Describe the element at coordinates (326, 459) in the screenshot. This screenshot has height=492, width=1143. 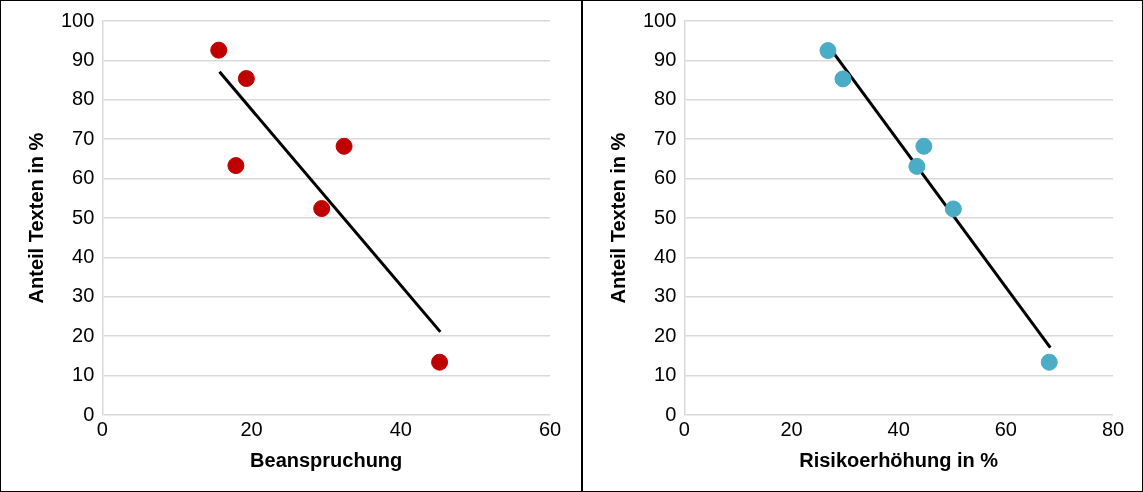
I see `x-axis-title: Beanspruchung` at that location.